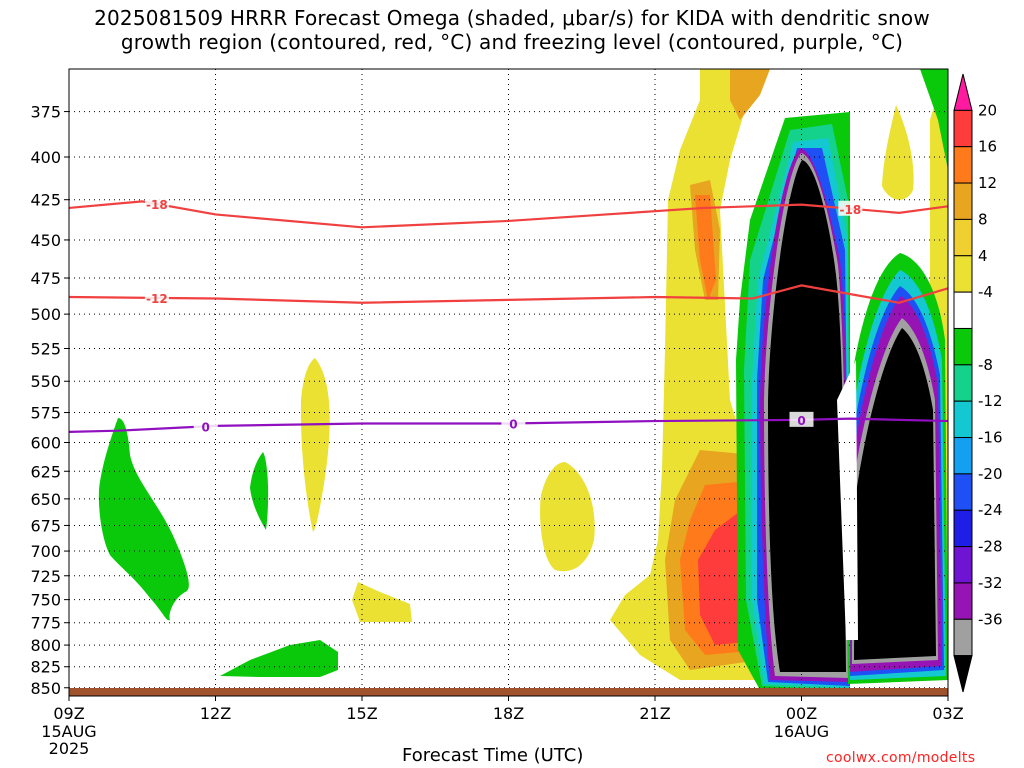  I want to click on colorbar-label: -36, so click(990, 619).